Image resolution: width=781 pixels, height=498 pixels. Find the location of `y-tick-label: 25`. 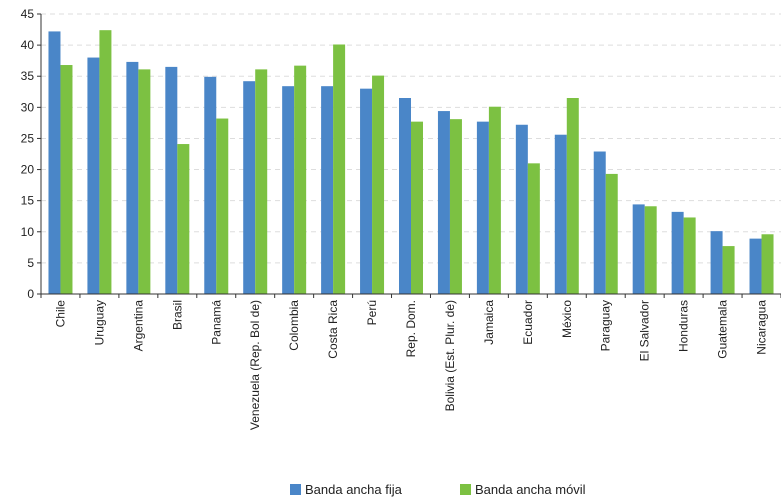

y-tick-label: 25 is located at coordinates (28, 138).